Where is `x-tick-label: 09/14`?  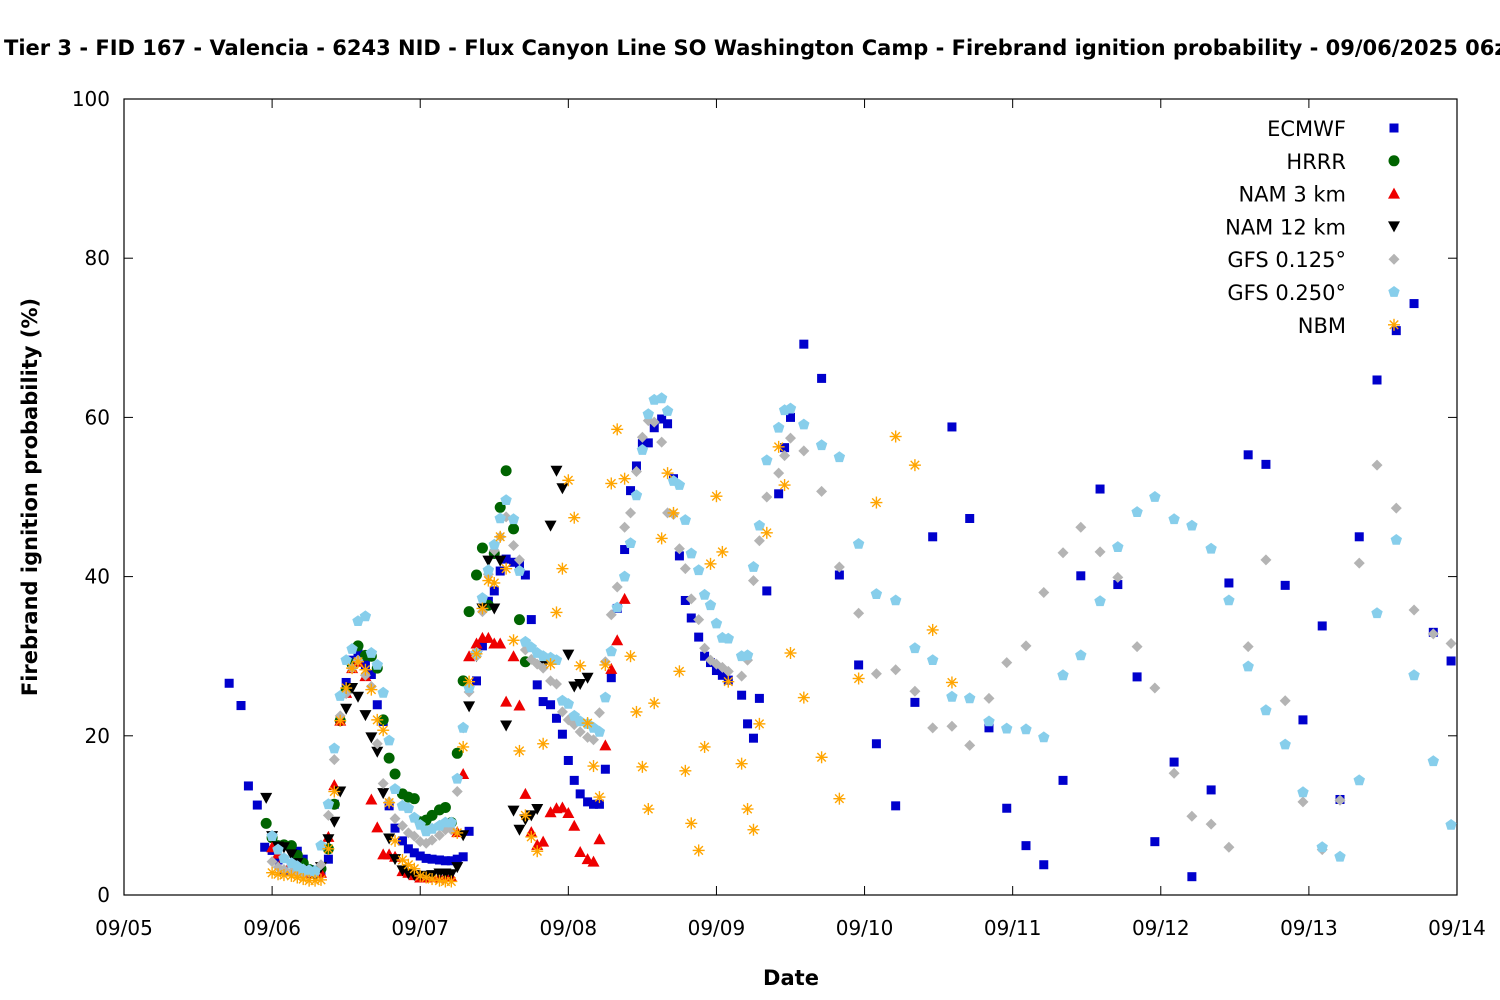
x-tick-label: 09/14 is located at coordinates (1457, 928).